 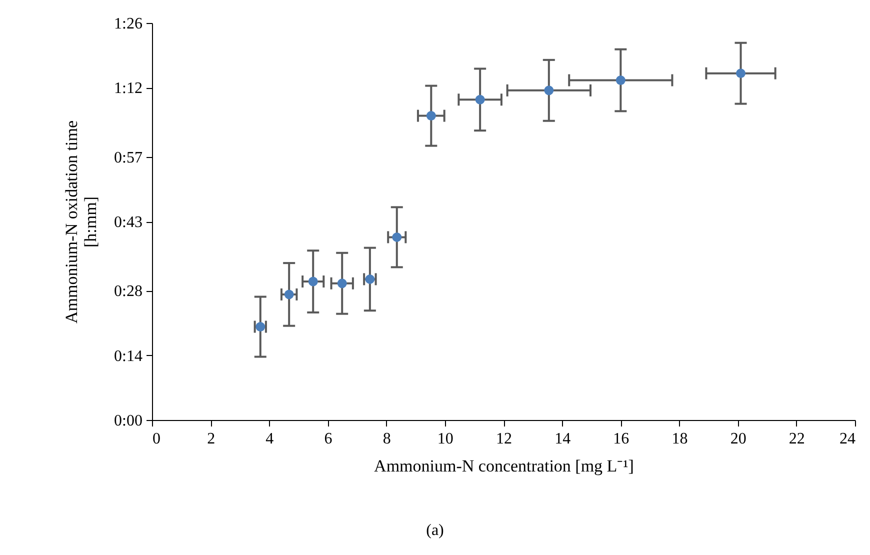 I want to click on x-tick-label: 22, so click(x=796, y=439).